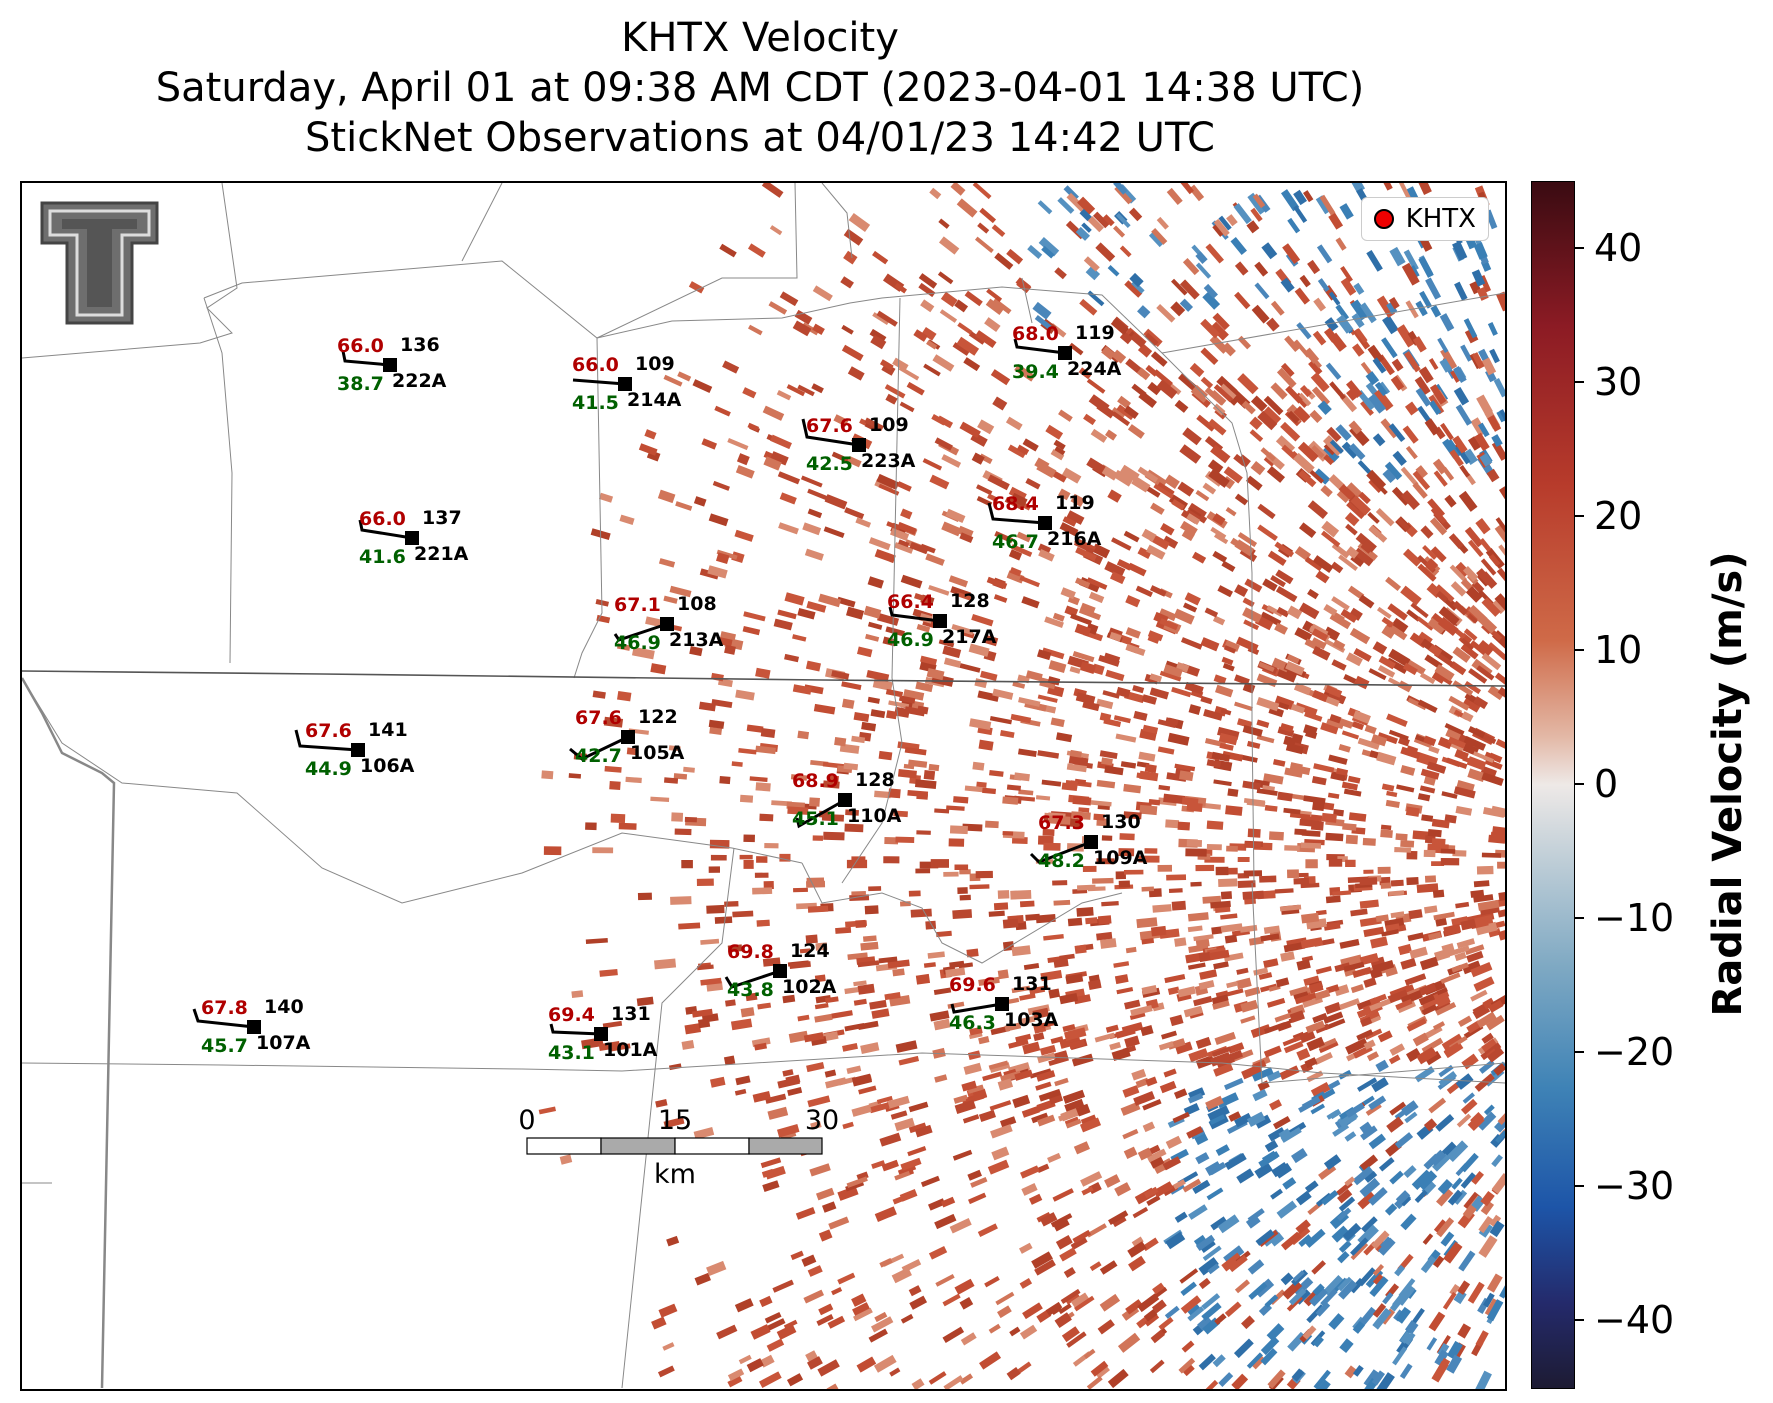  What do you see at coordinates (829, 464) in the screenshot?
I see `station-dew: 42.5` at bounding box center [829, 464].